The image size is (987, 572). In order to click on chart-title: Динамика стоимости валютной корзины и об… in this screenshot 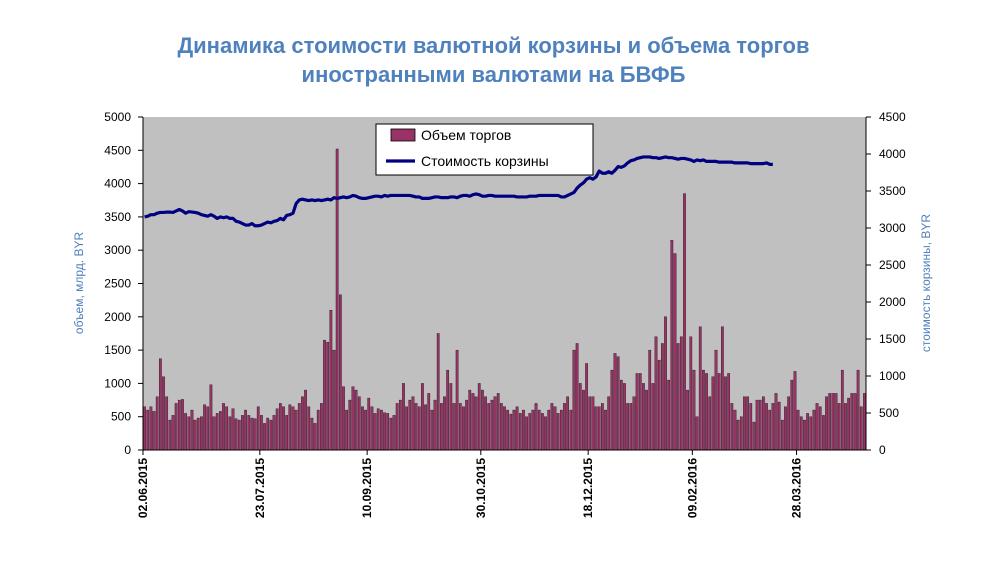, I will do `click(493, 60)`.